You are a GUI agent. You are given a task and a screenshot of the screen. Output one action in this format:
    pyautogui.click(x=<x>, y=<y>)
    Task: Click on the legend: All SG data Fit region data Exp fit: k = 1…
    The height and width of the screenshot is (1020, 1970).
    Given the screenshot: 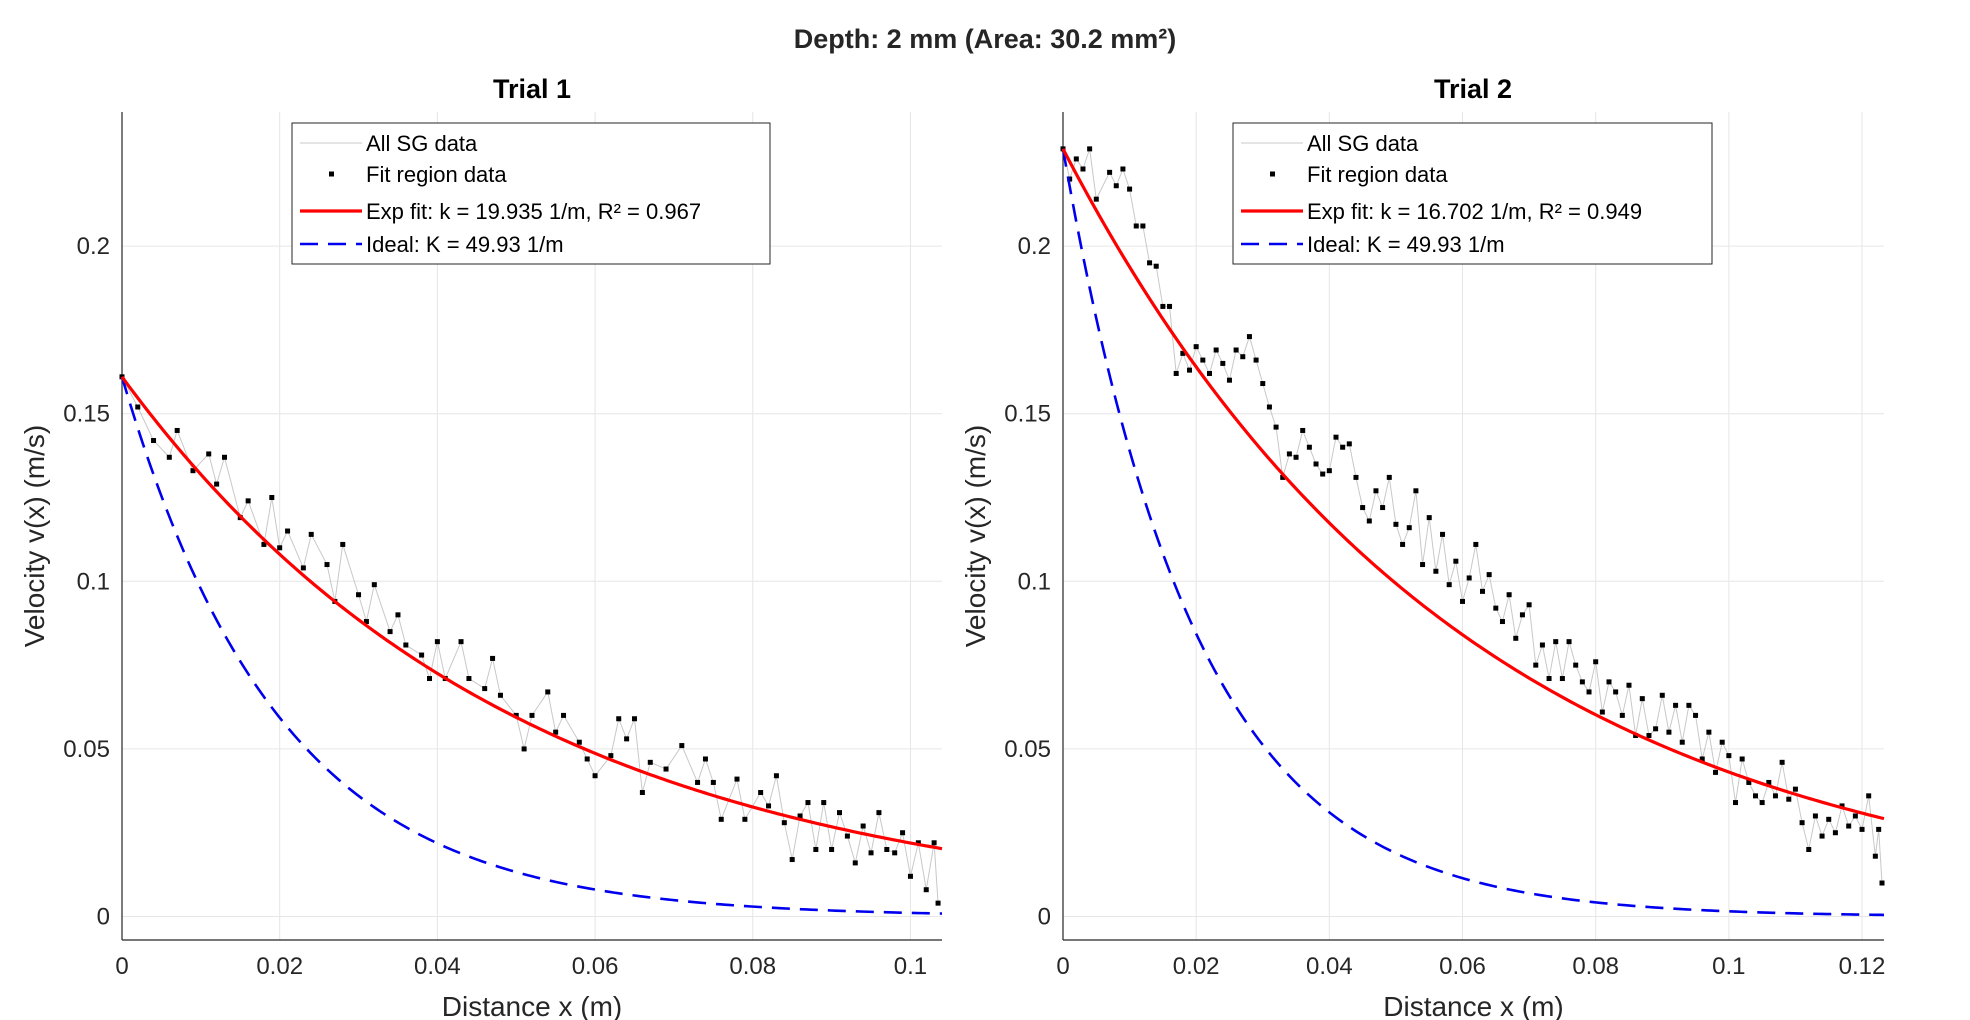 What is the action you would take?
    pyautogui.click(x=531, y=193)
    